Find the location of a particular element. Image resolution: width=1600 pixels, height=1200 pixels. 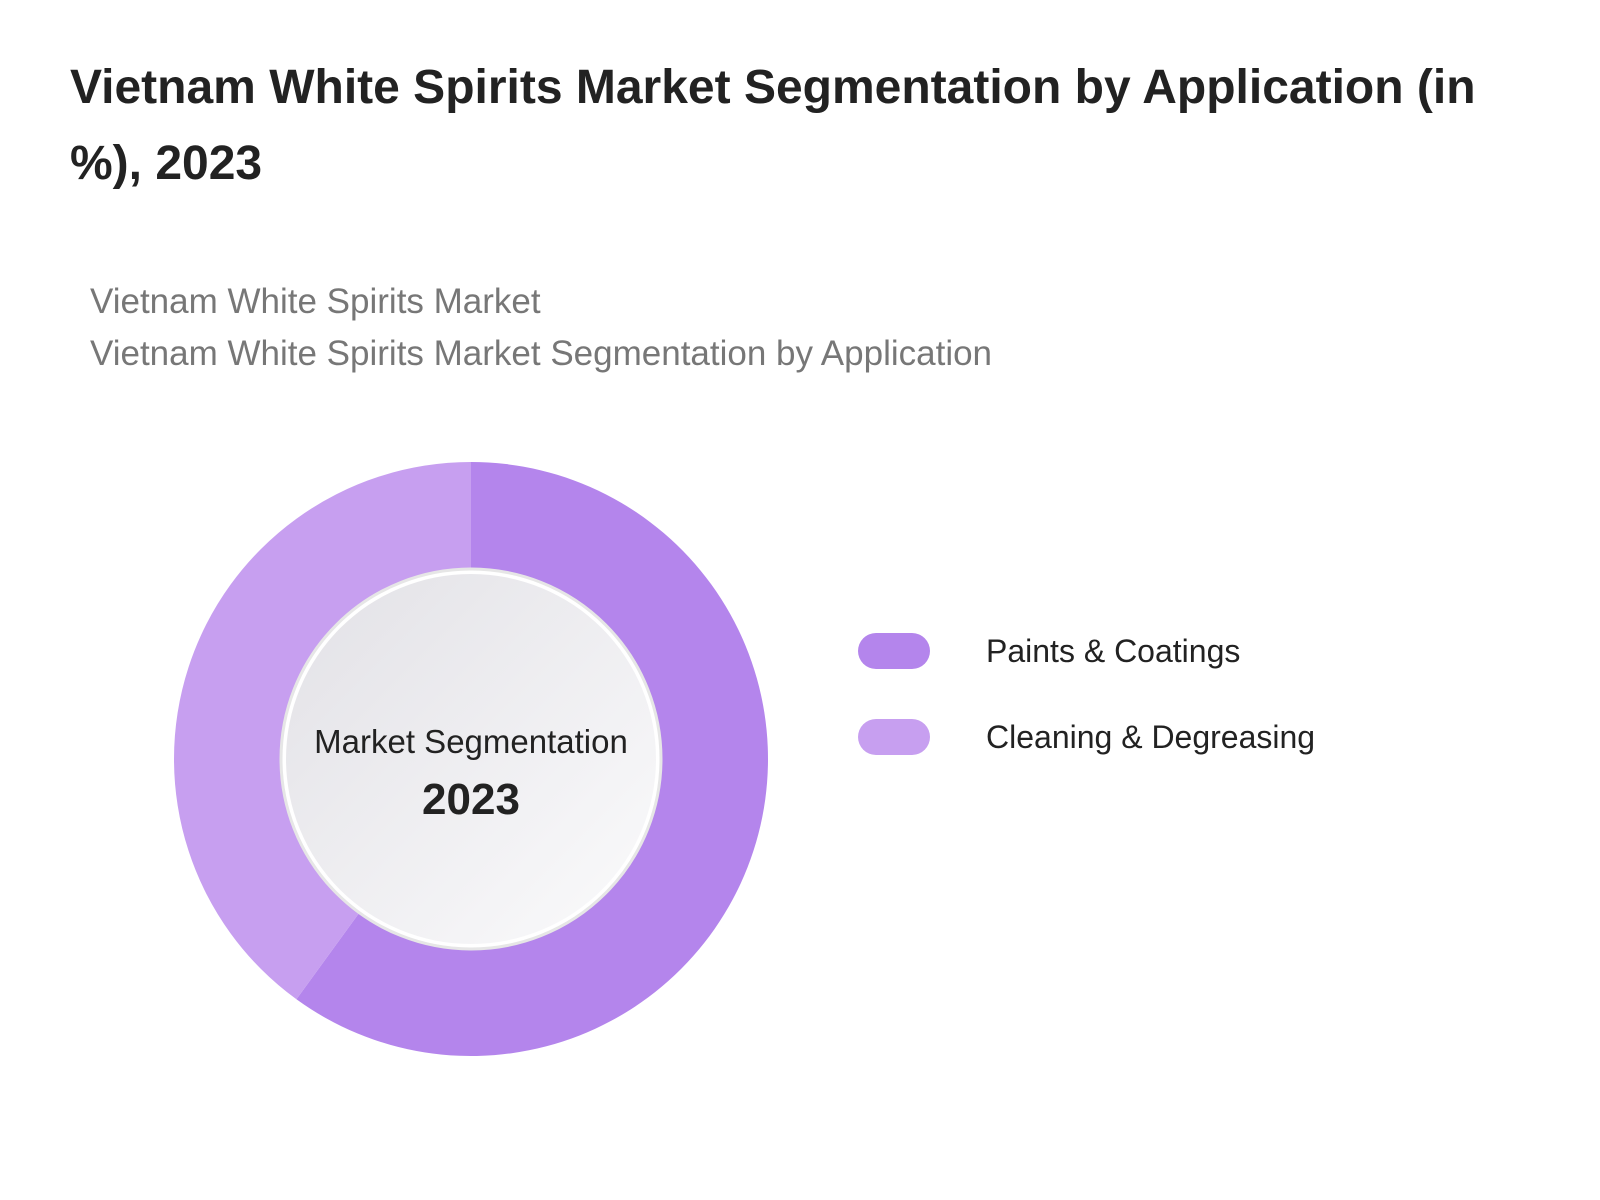

subtitle: Vietnam White Spirits Market is located at coordinates (315, 301).